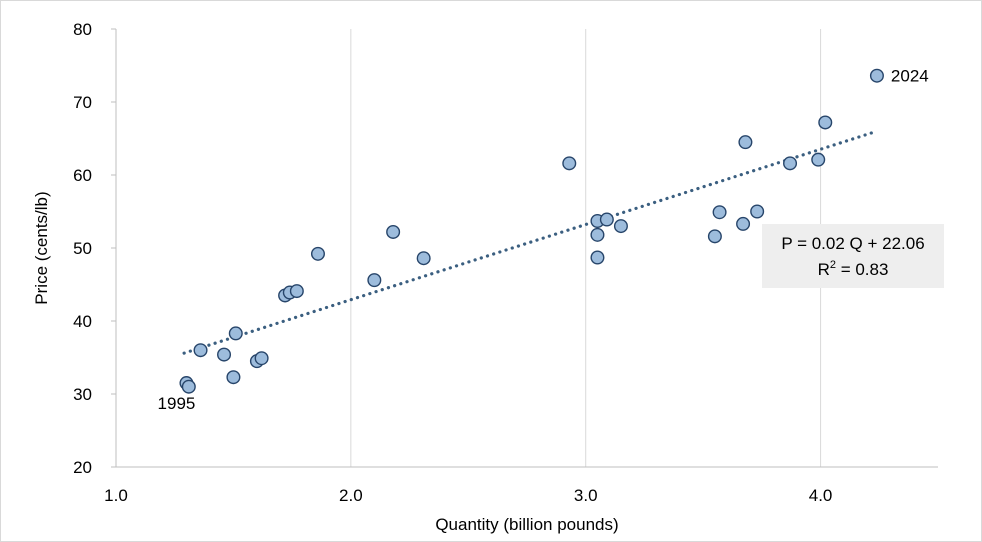 This screenshot has width=982, height=542. What do you see at coordinates (824, 269) in the screenshot?
I see `r-squared-prefix: R` at bounding box center [824, 269].